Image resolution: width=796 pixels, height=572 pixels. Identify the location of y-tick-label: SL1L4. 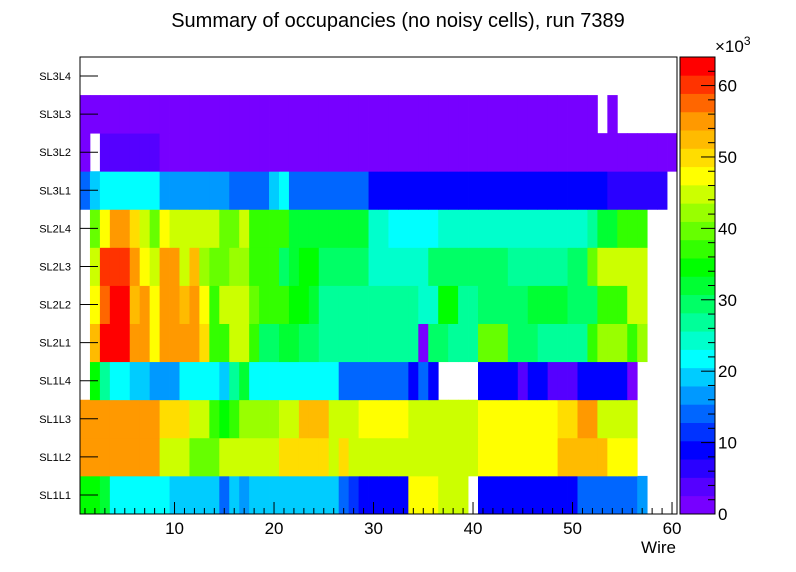
(55, 382).